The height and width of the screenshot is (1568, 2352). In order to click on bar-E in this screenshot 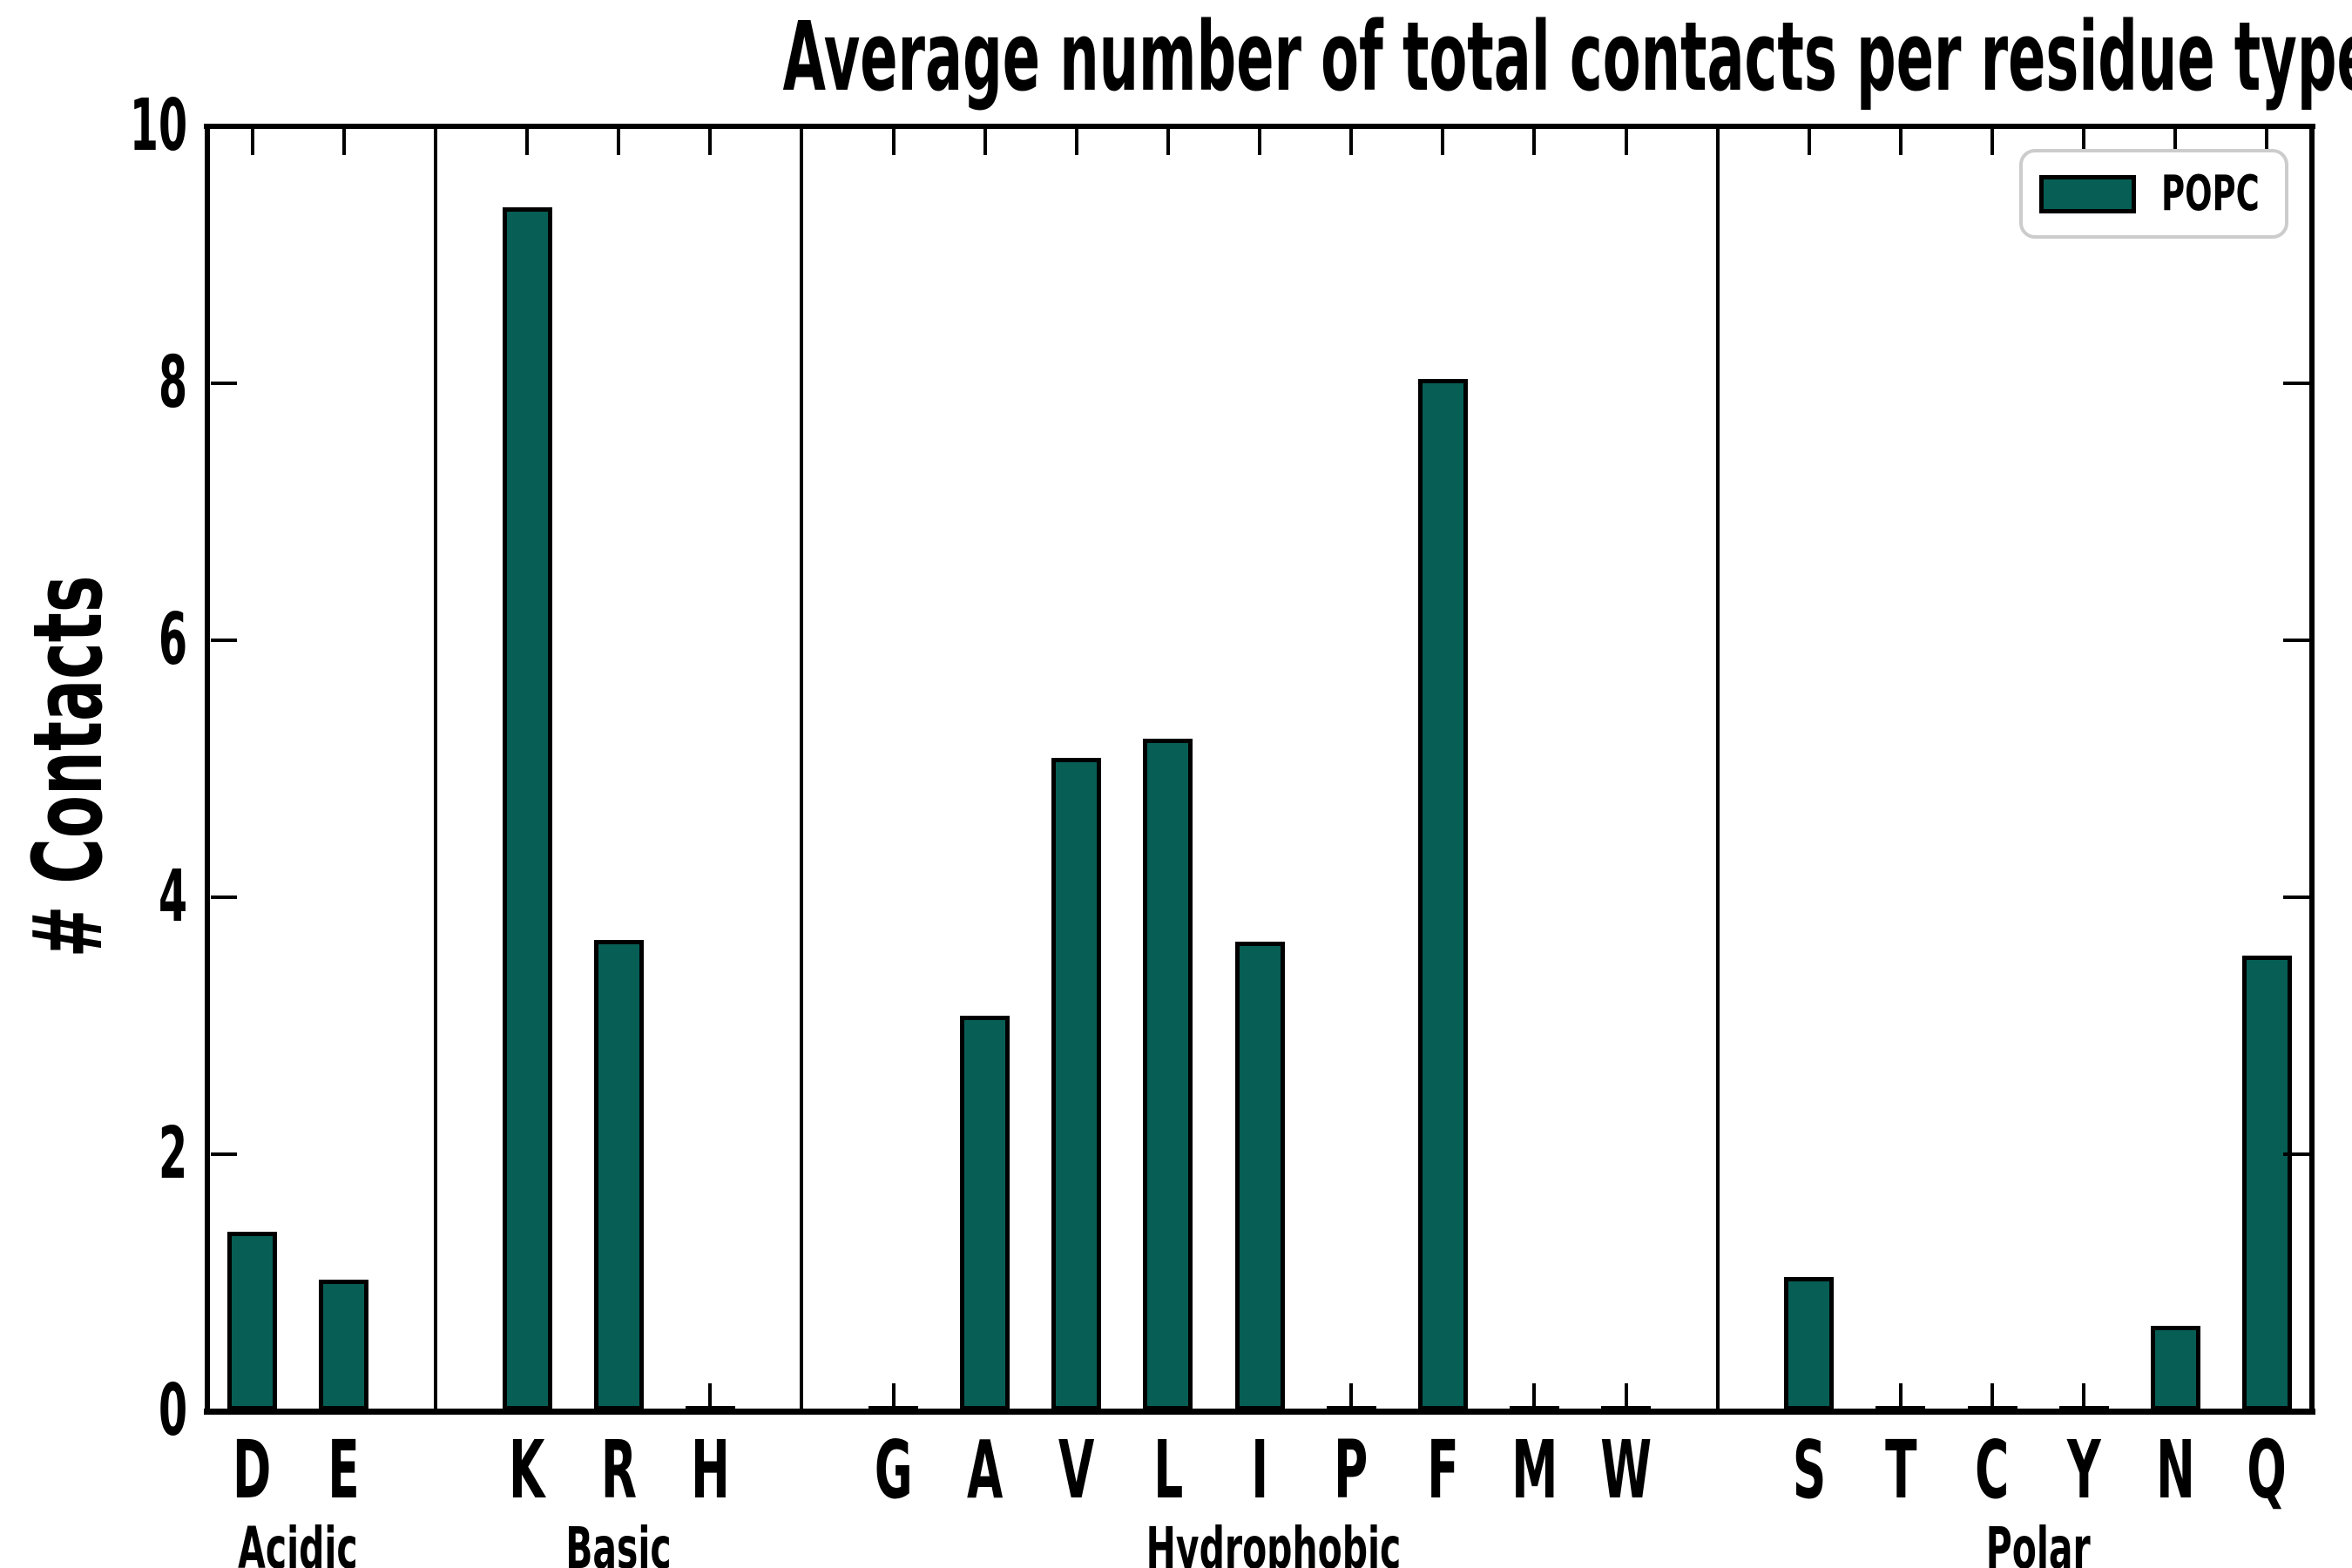, I will do `click(344, 1344)`.